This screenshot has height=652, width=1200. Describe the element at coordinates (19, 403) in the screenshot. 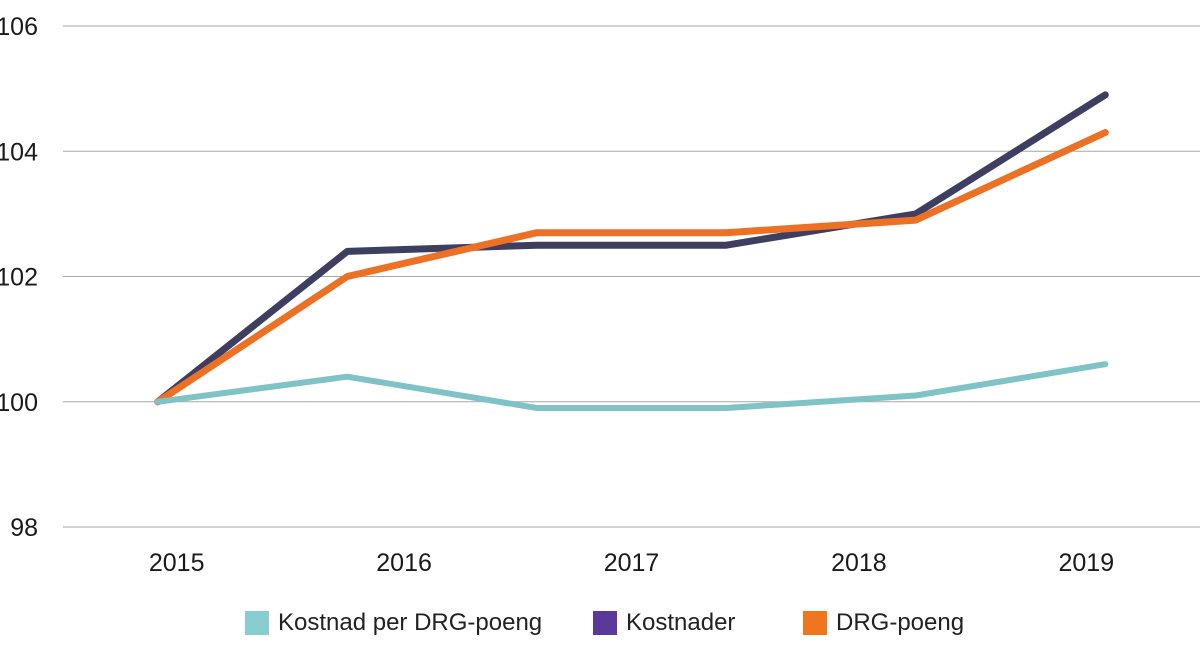

I see `y-tick-label-100: 100` at that location.